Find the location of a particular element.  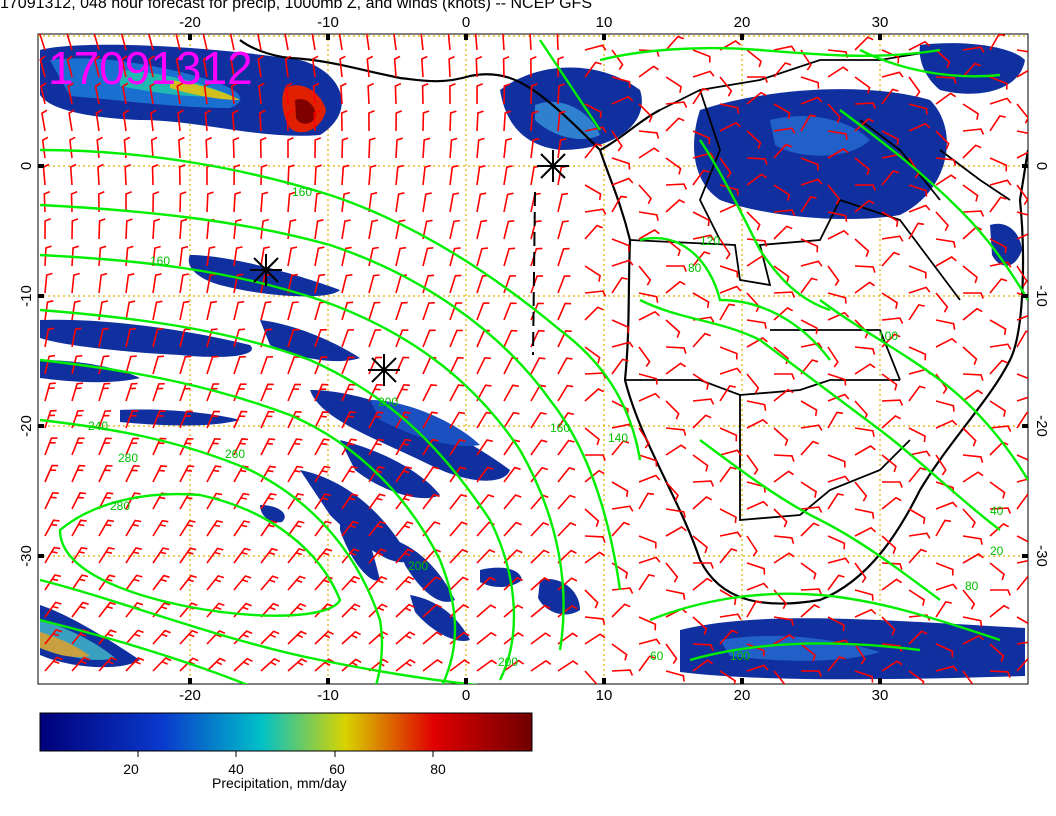

bottom-tick-label: -20 is located at coordinates (190, 693).